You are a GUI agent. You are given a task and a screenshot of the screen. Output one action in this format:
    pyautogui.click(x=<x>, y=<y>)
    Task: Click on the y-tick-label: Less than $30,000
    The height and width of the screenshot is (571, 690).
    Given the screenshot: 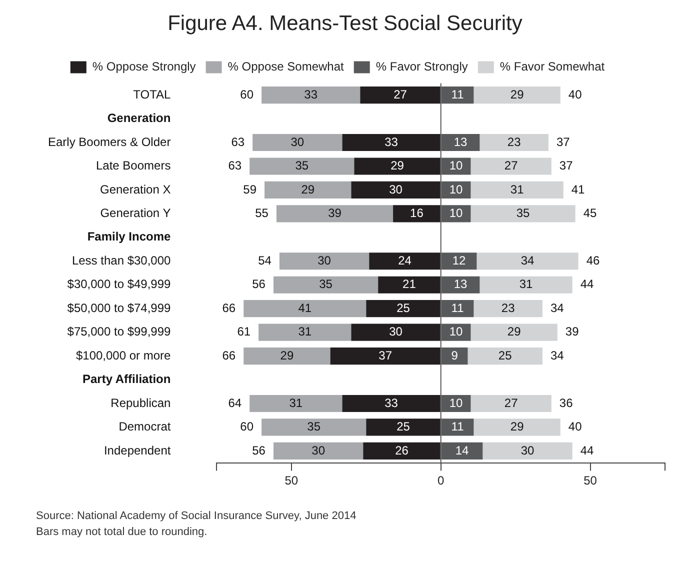 What is the action you would take?
    pyautogui.click(x=122, y=260)
    